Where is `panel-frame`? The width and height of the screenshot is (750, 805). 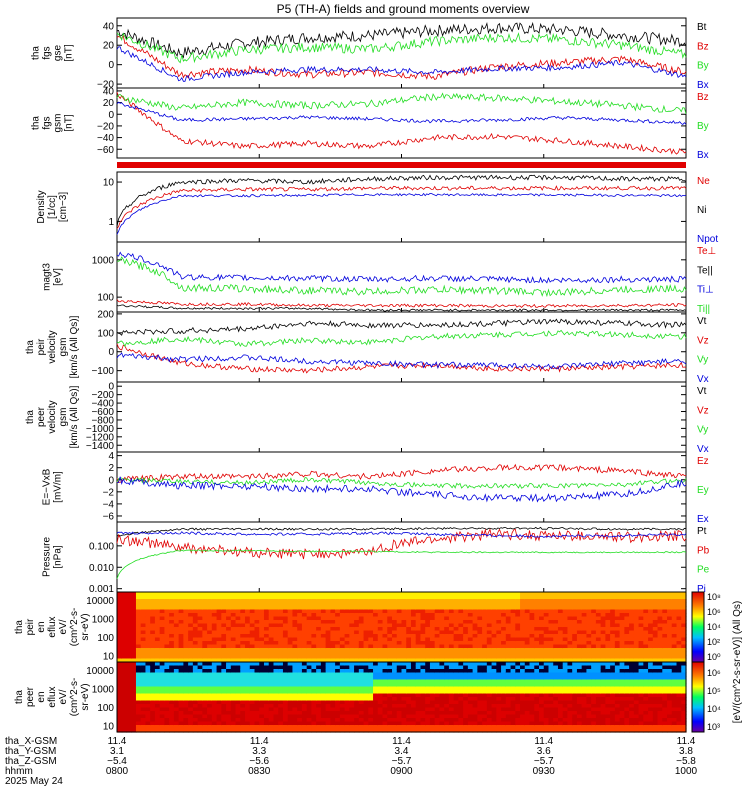 panel-frame is located at coordinates (401, 487).